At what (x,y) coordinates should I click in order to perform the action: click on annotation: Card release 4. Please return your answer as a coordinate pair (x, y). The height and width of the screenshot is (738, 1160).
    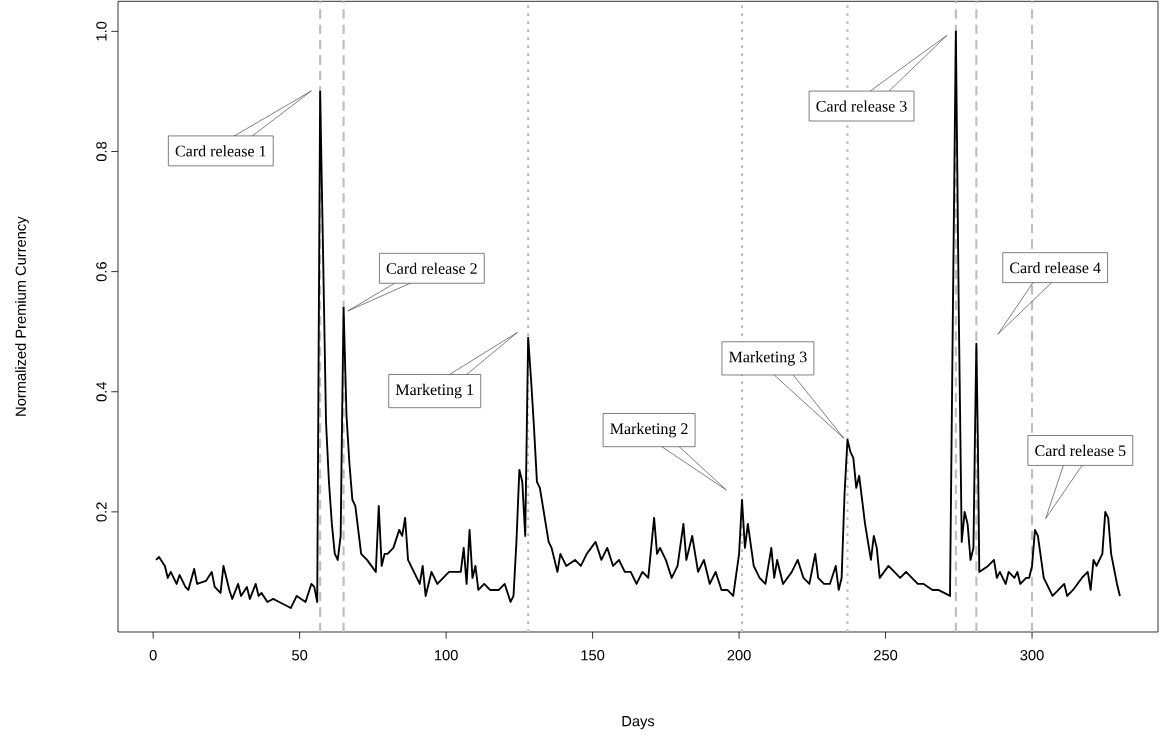
    Looking at the image, I should click on (1055, 268).